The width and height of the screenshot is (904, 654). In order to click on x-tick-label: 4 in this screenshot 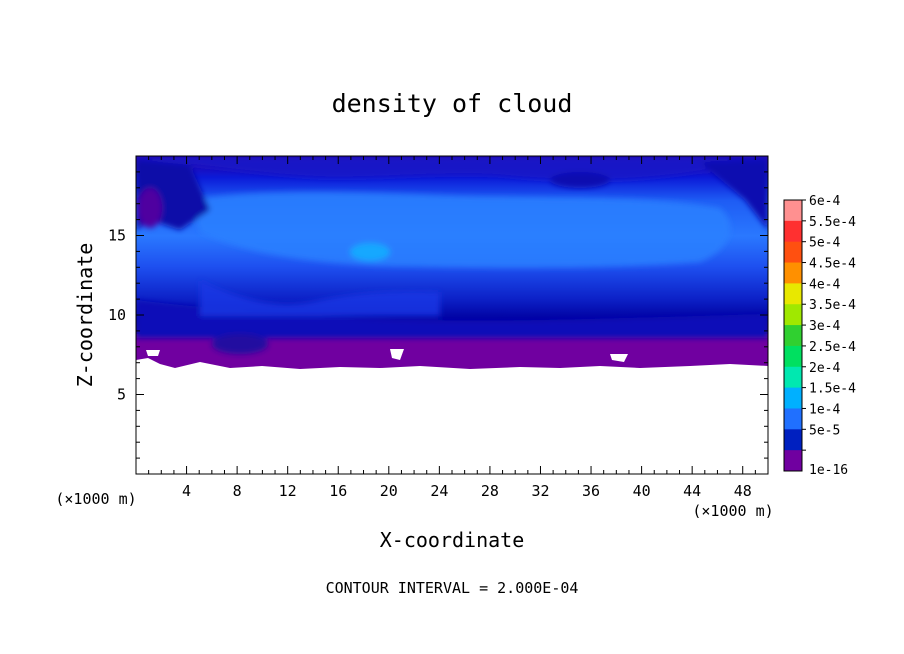, I will do `click(186, 491)`.